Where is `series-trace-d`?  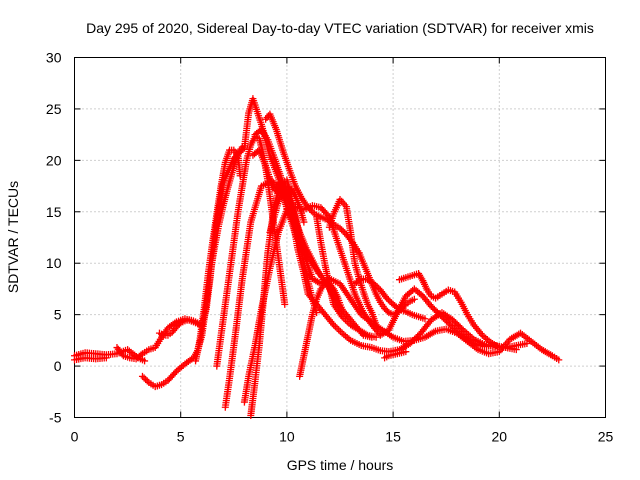
series-trace-d is located at coordinates (192, 267).